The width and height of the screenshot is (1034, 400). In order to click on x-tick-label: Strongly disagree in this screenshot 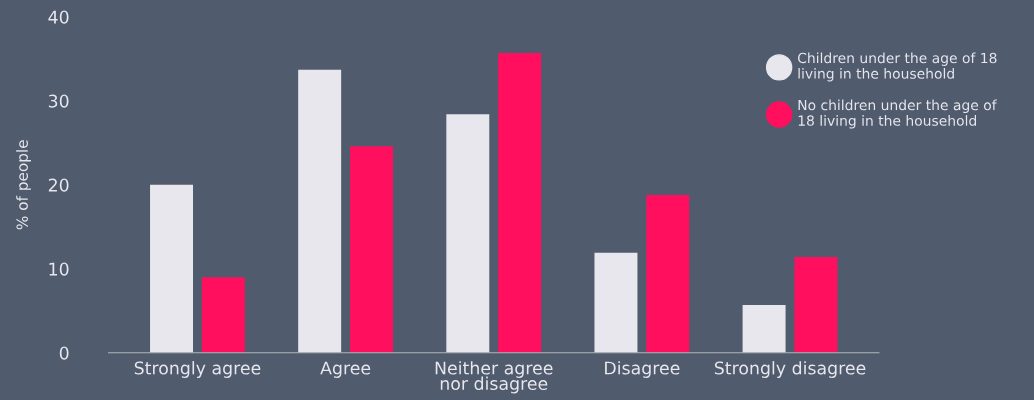, I will do `click(790, 369)`.